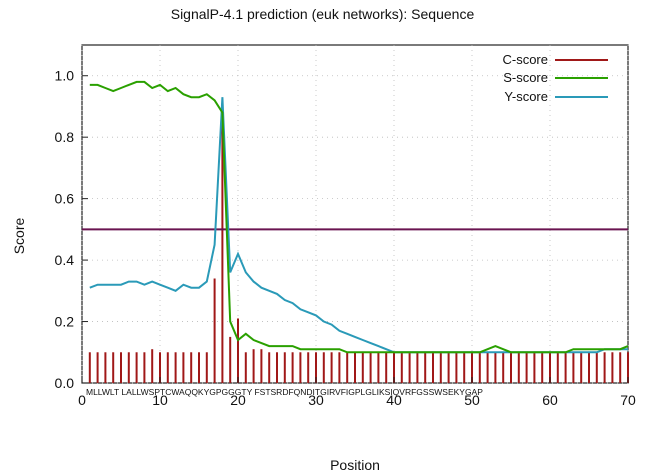 This screenshot has height=475, width=645. What do you see at coordinates (355, 465) in the screenshot?
I see `x-axis-label: Position` at bounding box center [355, 465].